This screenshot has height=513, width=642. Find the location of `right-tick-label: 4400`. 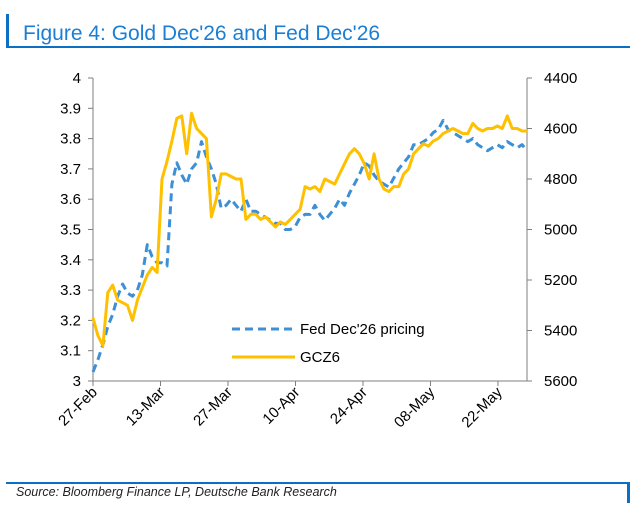

right-tick-label: 4400 is located at coordinates (560, 78).